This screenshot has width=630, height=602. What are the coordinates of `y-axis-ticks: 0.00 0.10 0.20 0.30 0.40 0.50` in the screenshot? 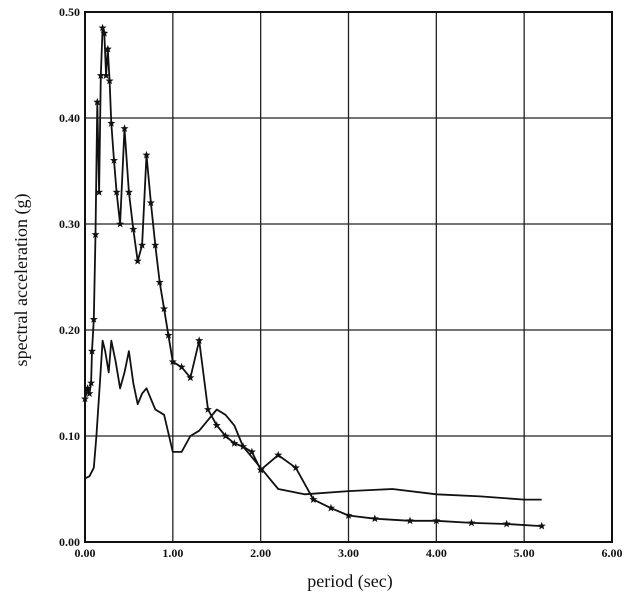 It's located at (69, 277).